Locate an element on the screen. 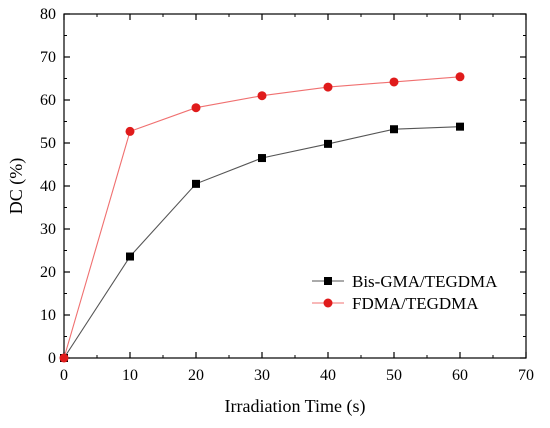  y-tick-label: 50 is located at coordinates (48, 143).